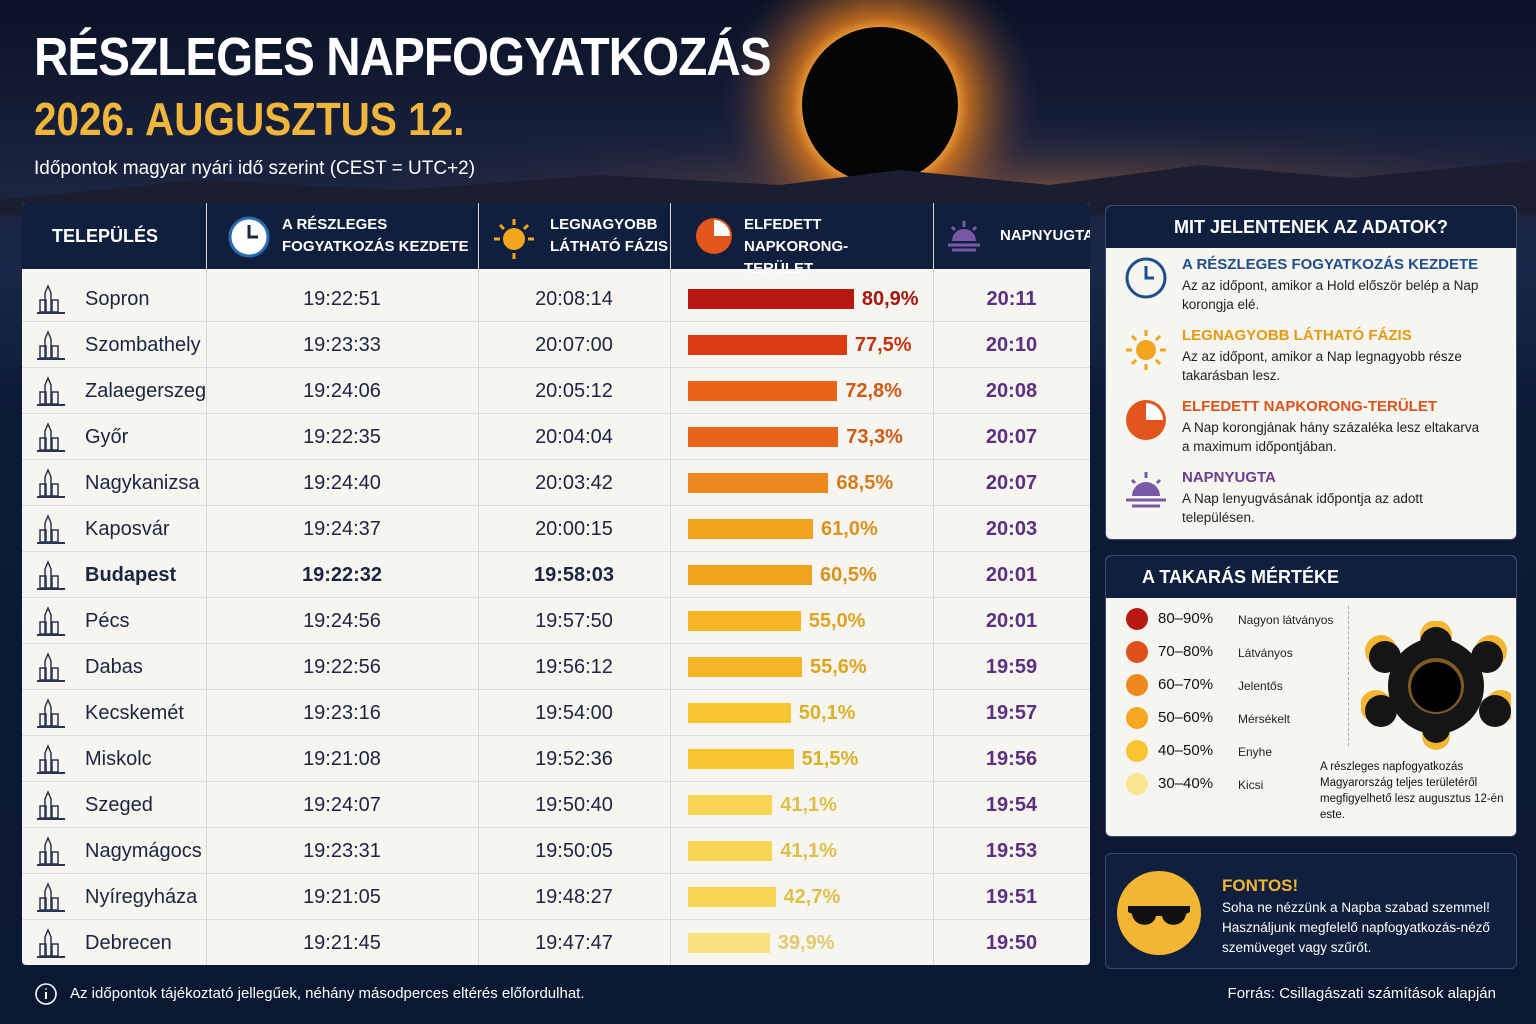 Image resolution: width=1536 pixels, height=1024 pixels. I want to click on max-time: 20:07:00, so click(574, 345).